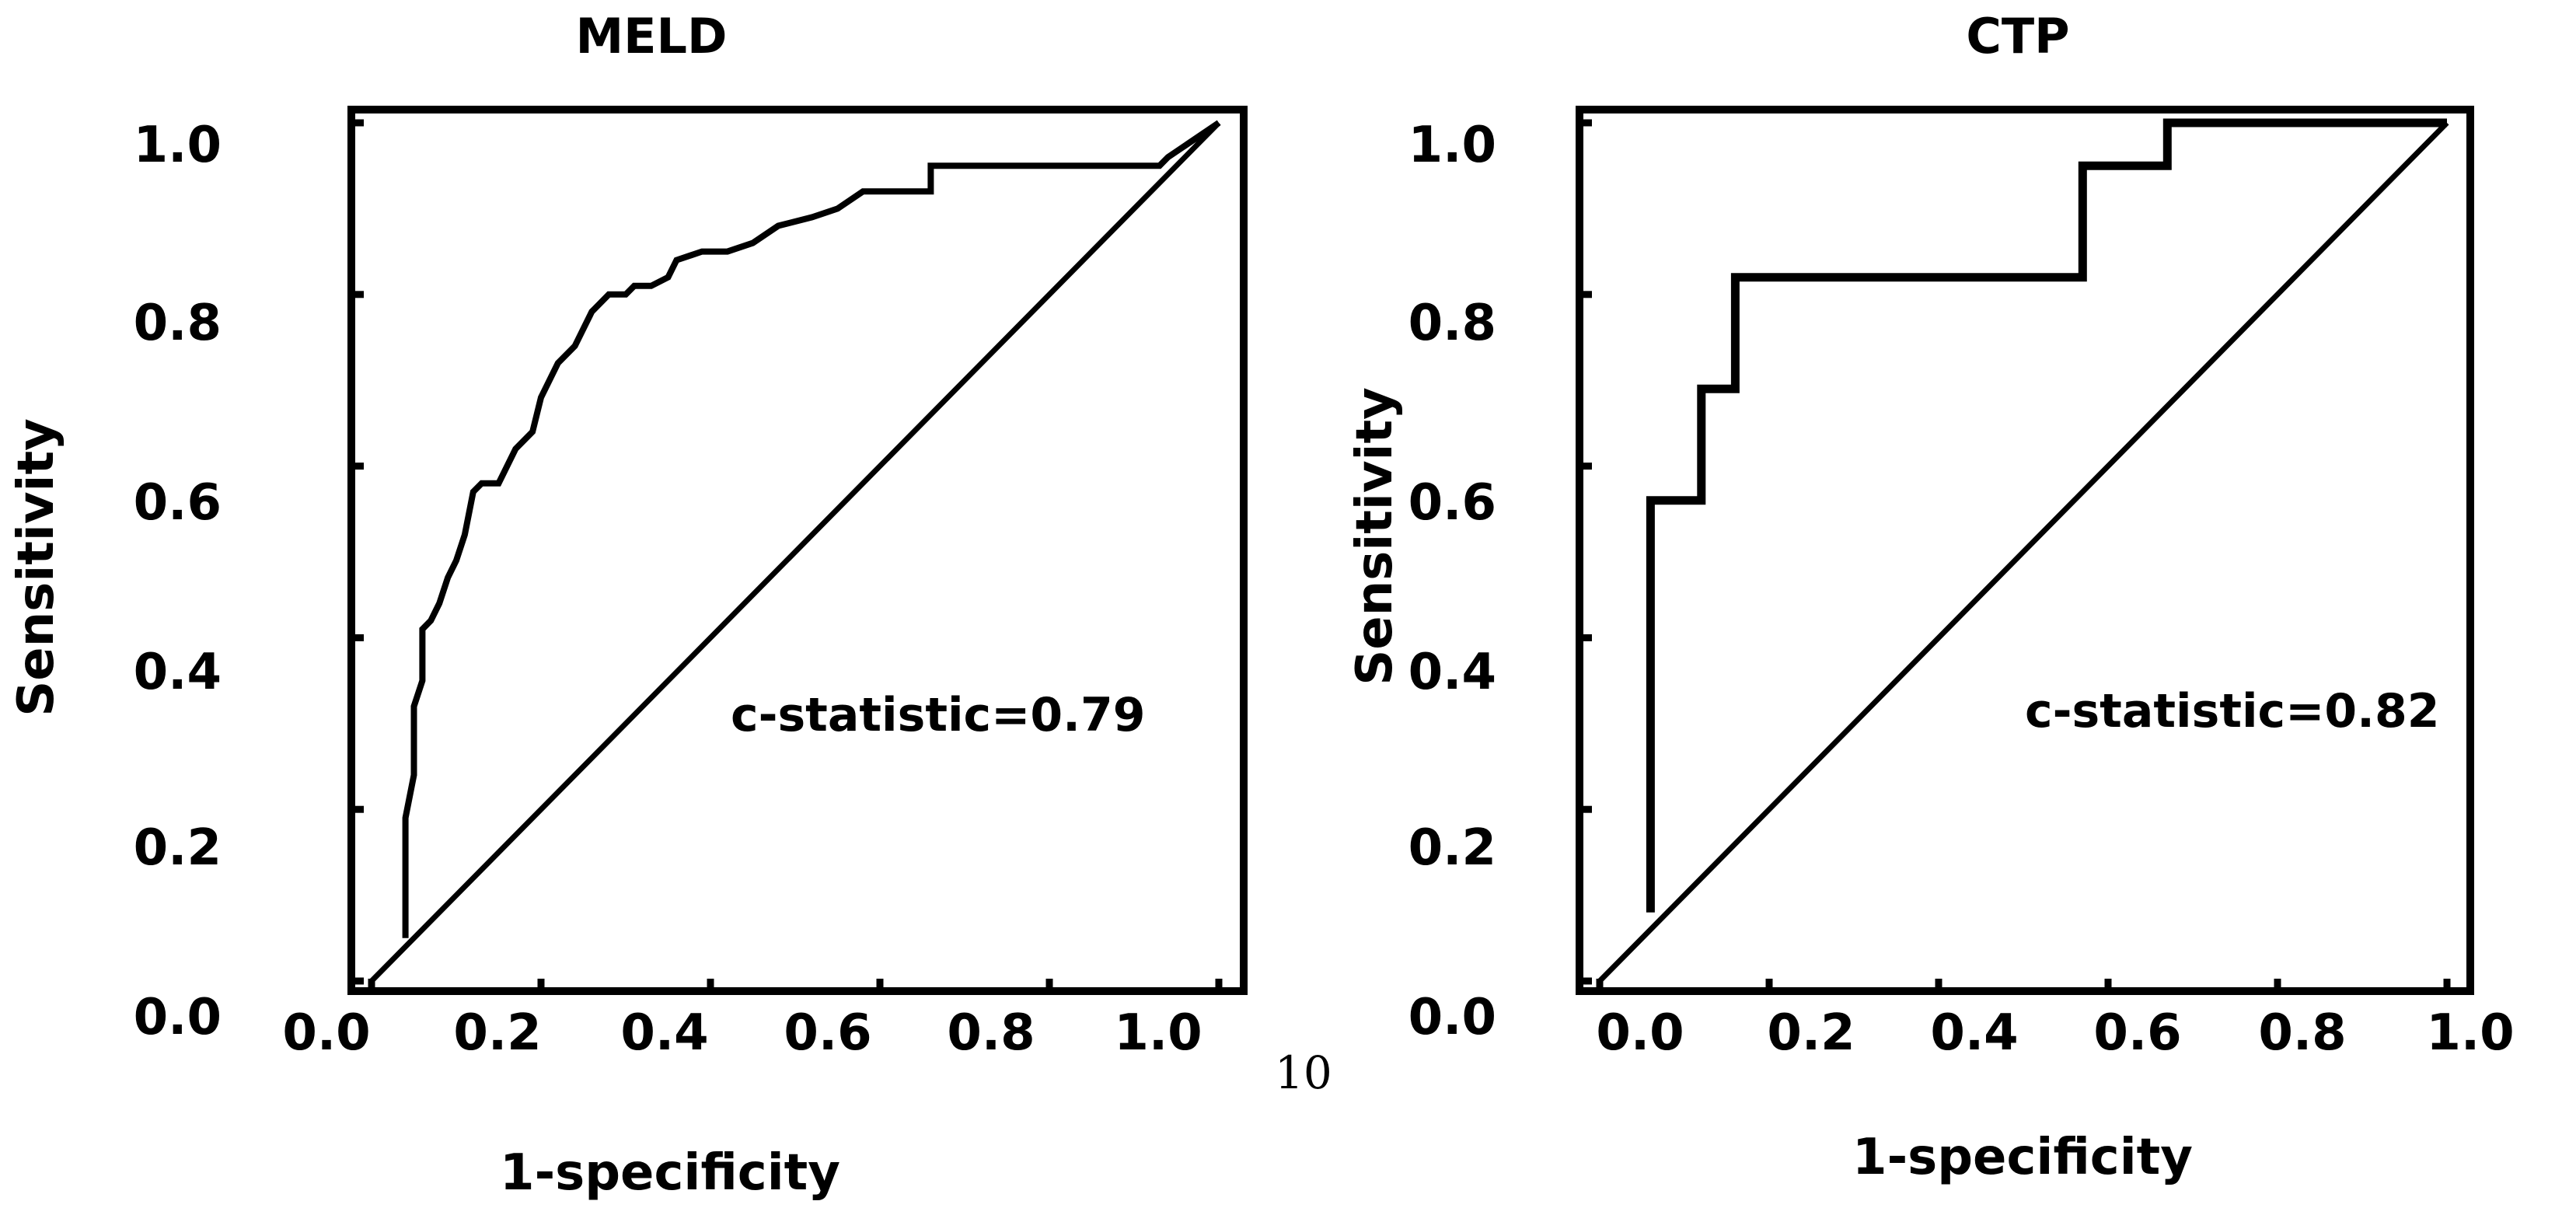 Image resolution: width=2576 pixels, height=1215 pixels. Describe the element at coordinates (2018, 36) in the screenshot. I see `chart-title: CTP` at that location.